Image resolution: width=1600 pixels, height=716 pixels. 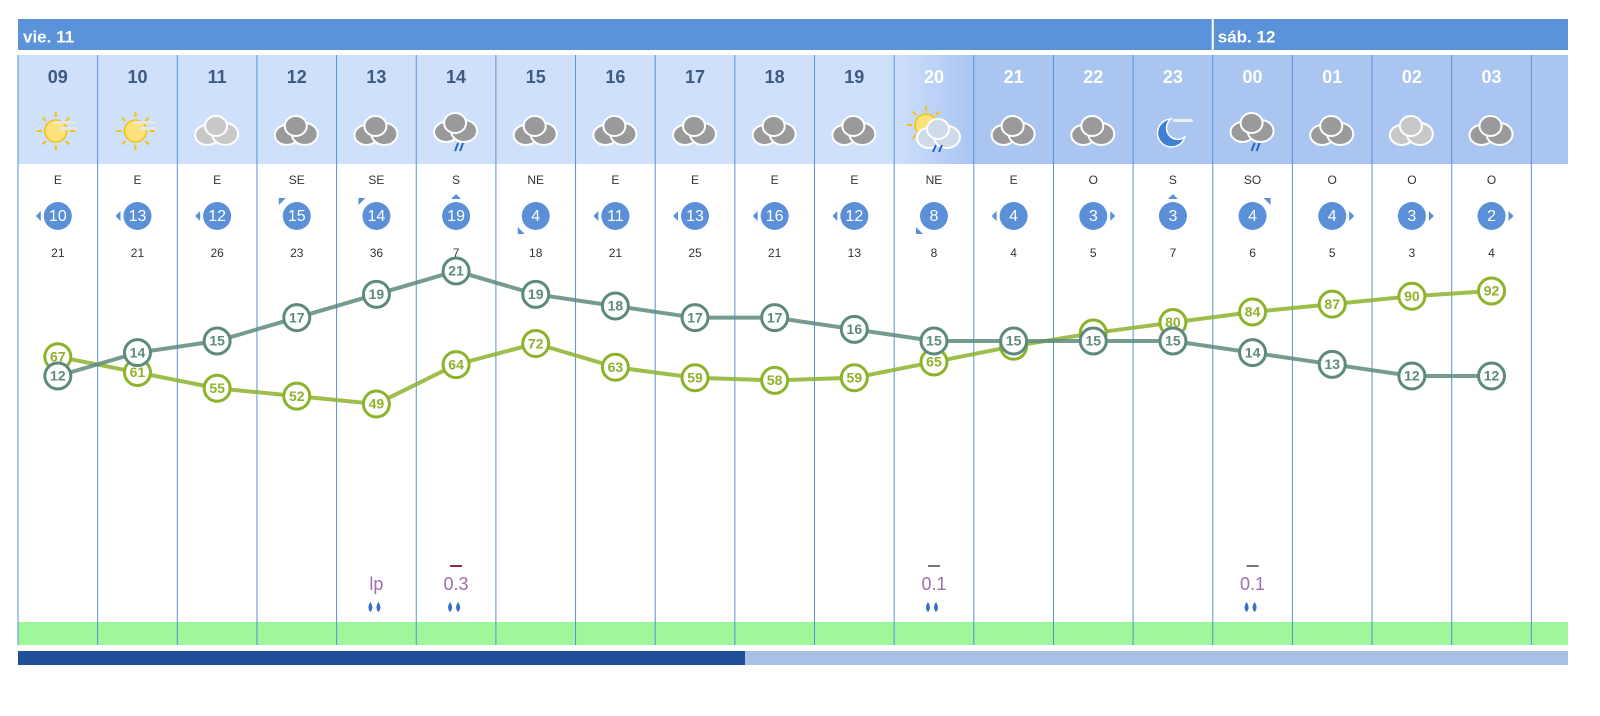 What do you see at coordinates (1252, 180) in the screenshot?
I see `wind-direction: SO` at bounding box center [1252, 180].